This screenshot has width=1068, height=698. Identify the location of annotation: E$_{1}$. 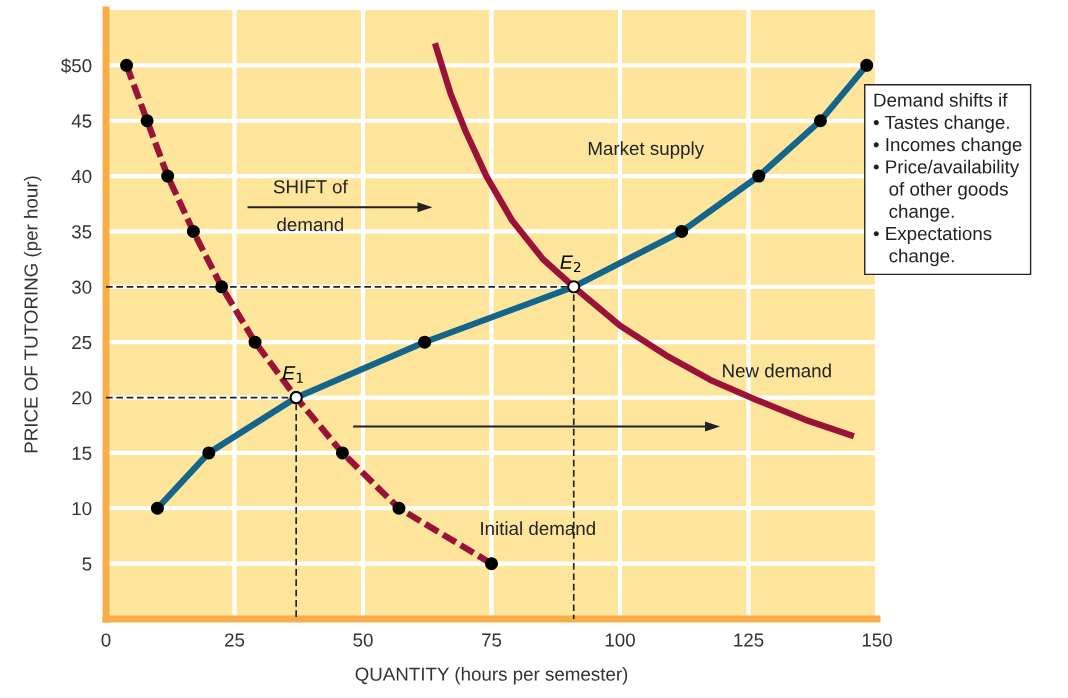
(292, 374).